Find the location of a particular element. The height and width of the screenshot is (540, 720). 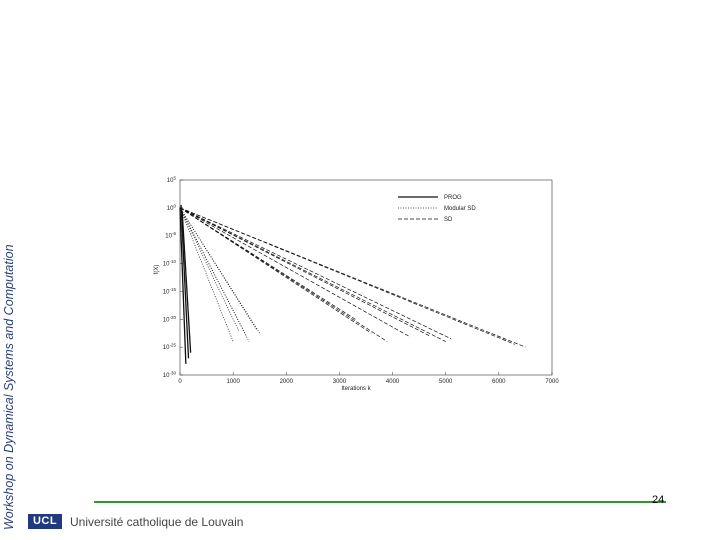

x-tick-label: 0 is located at coordinates (180, 382).